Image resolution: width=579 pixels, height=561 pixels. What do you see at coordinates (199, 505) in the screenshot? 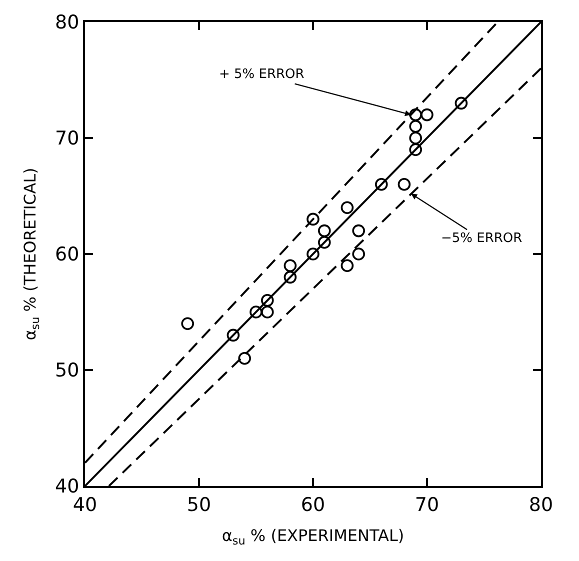
I see `x-tick-label: 50` at bounding box center [199, 505].